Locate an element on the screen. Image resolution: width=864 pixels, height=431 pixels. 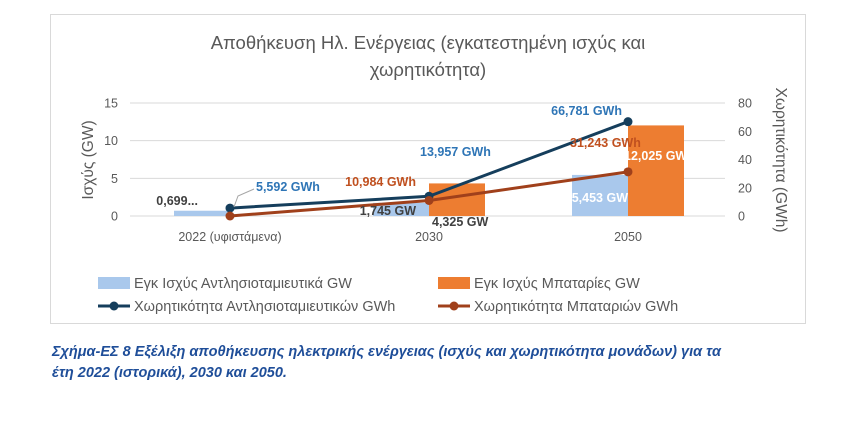
legend-label: Εγκ Ισχύς Αντλησιοταμιευτικά GW is located at coordinates (243, 284).